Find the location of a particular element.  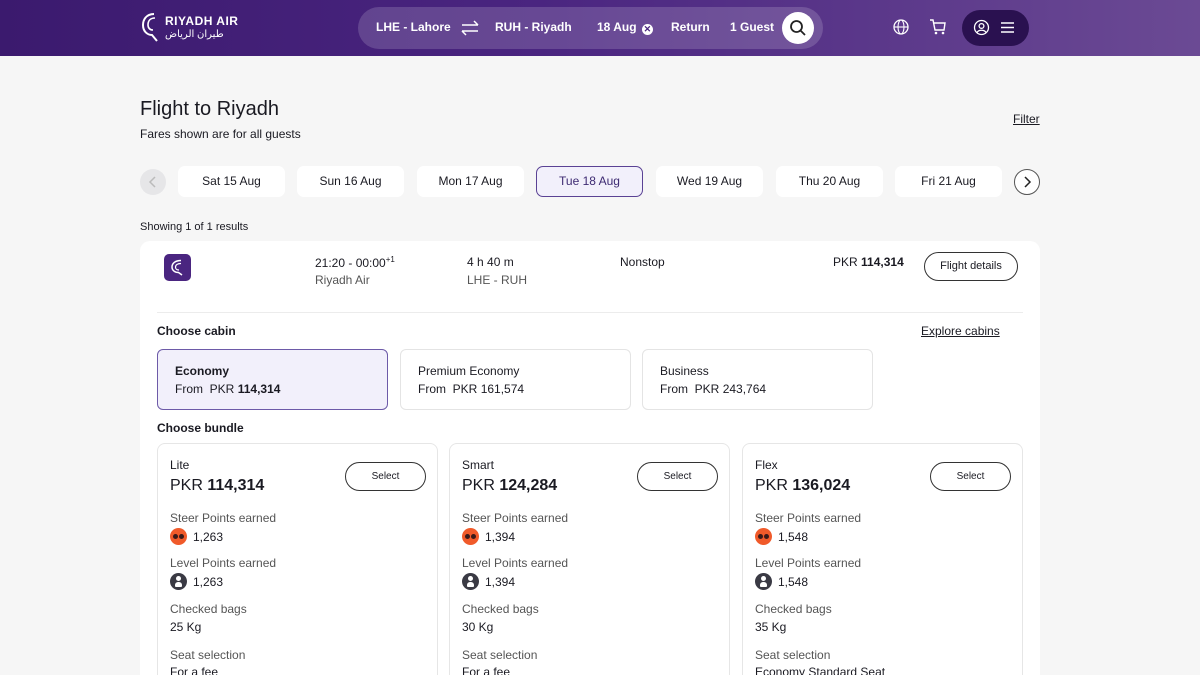

next-dates-button is located at coordinates (1027, 182).